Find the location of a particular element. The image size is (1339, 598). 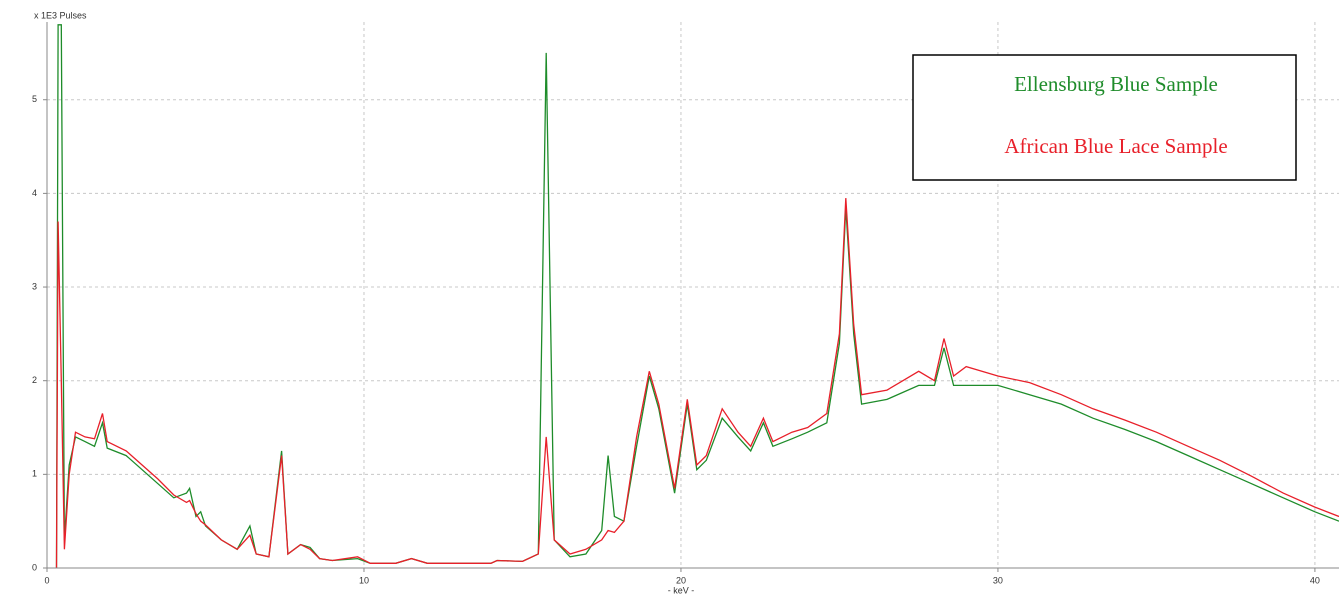

y-tick-label: 3 is located at coordinates (34, 286).